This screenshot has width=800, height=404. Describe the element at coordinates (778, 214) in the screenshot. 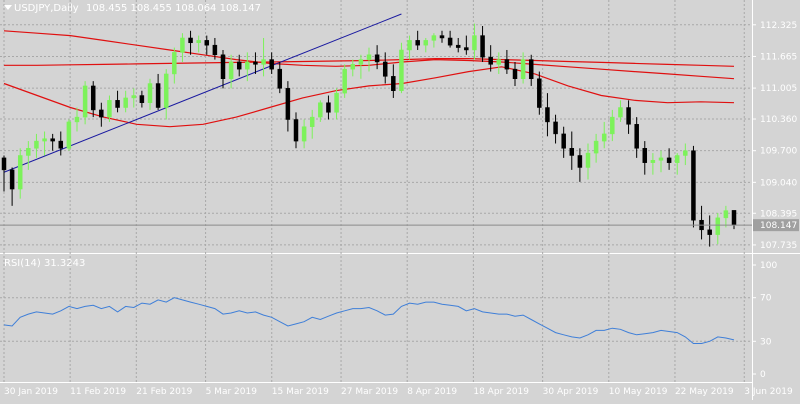

I see `y-tick-label: 108.395` at that location.